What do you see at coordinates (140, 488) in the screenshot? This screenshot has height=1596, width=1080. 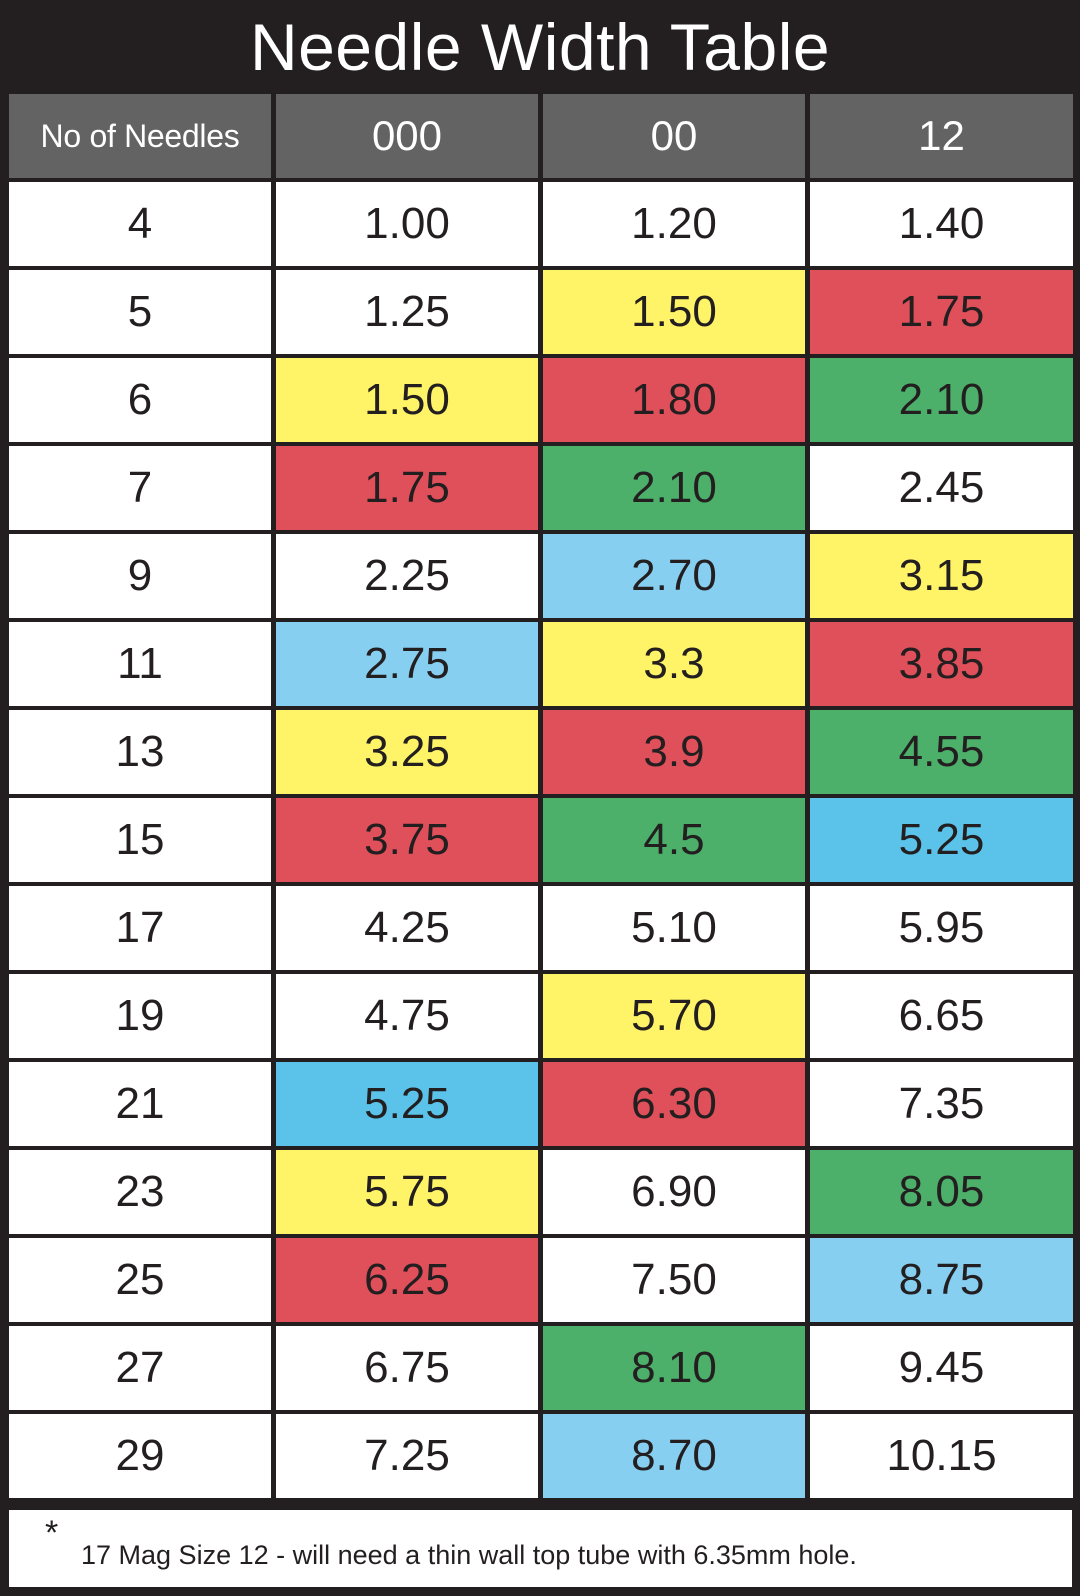 I see `needle-count-cell: 7` at bounding box center [140, 488].